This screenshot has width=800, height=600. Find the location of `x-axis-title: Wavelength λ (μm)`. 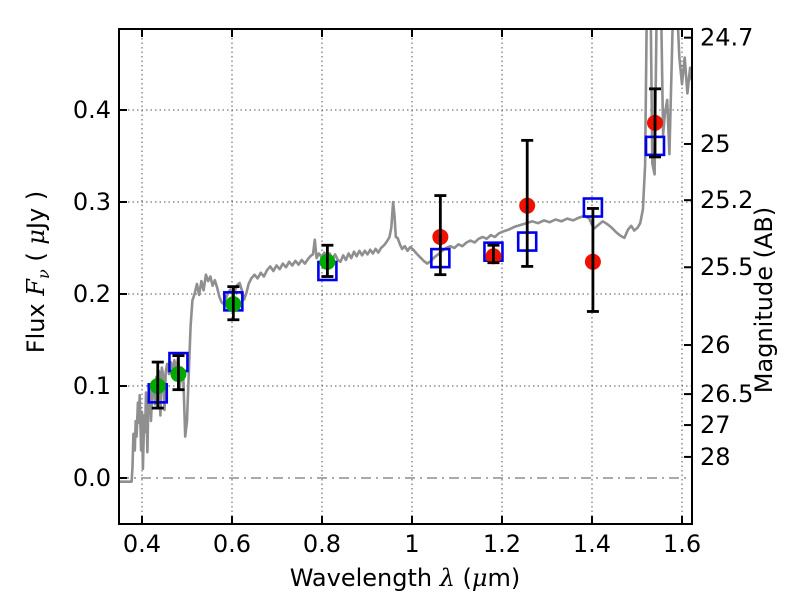

x-axis-title: Wavelength λ (μm) is located at coordinates (405, 578).